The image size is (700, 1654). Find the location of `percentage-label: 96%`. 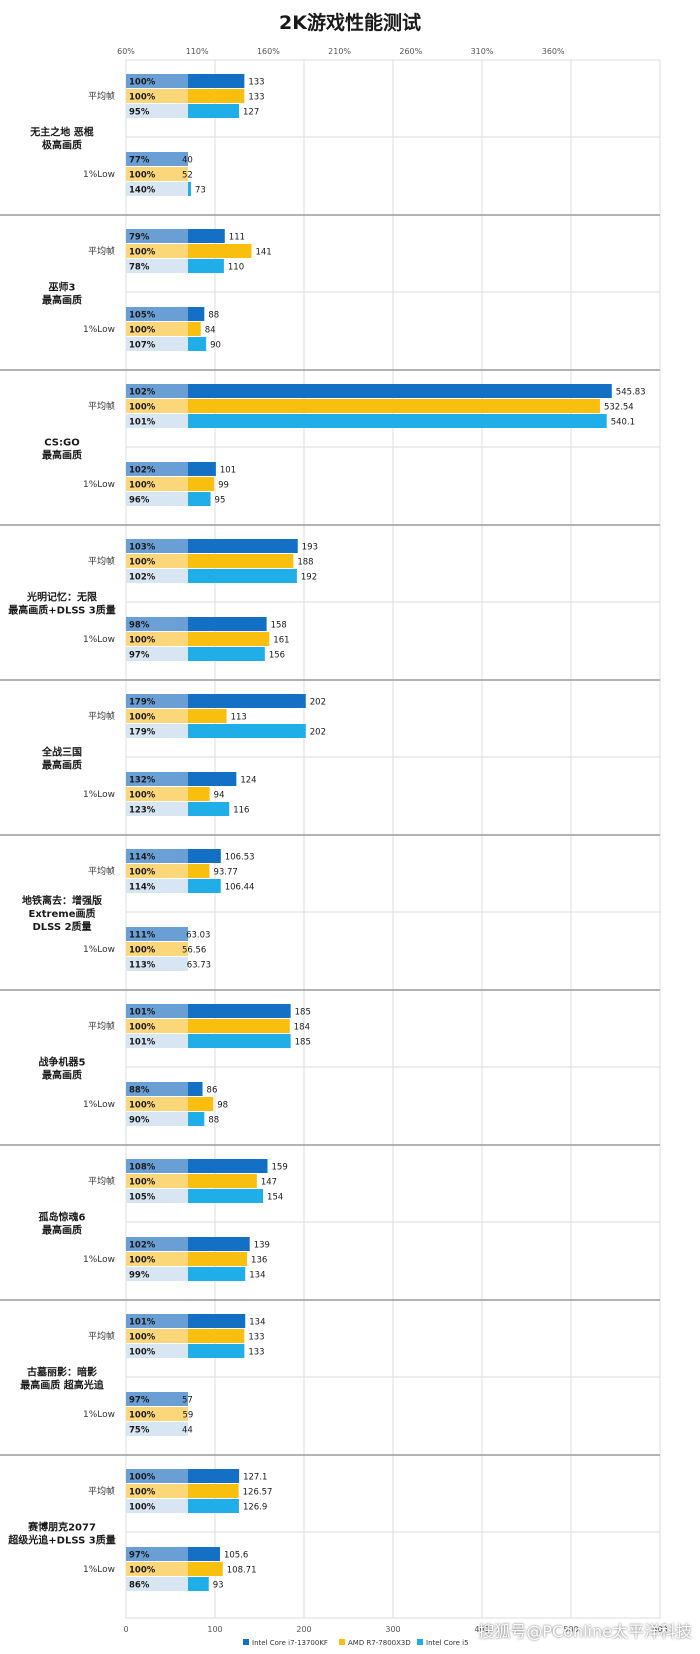

percentage-label: 96% is located at coordinates (139, 501).